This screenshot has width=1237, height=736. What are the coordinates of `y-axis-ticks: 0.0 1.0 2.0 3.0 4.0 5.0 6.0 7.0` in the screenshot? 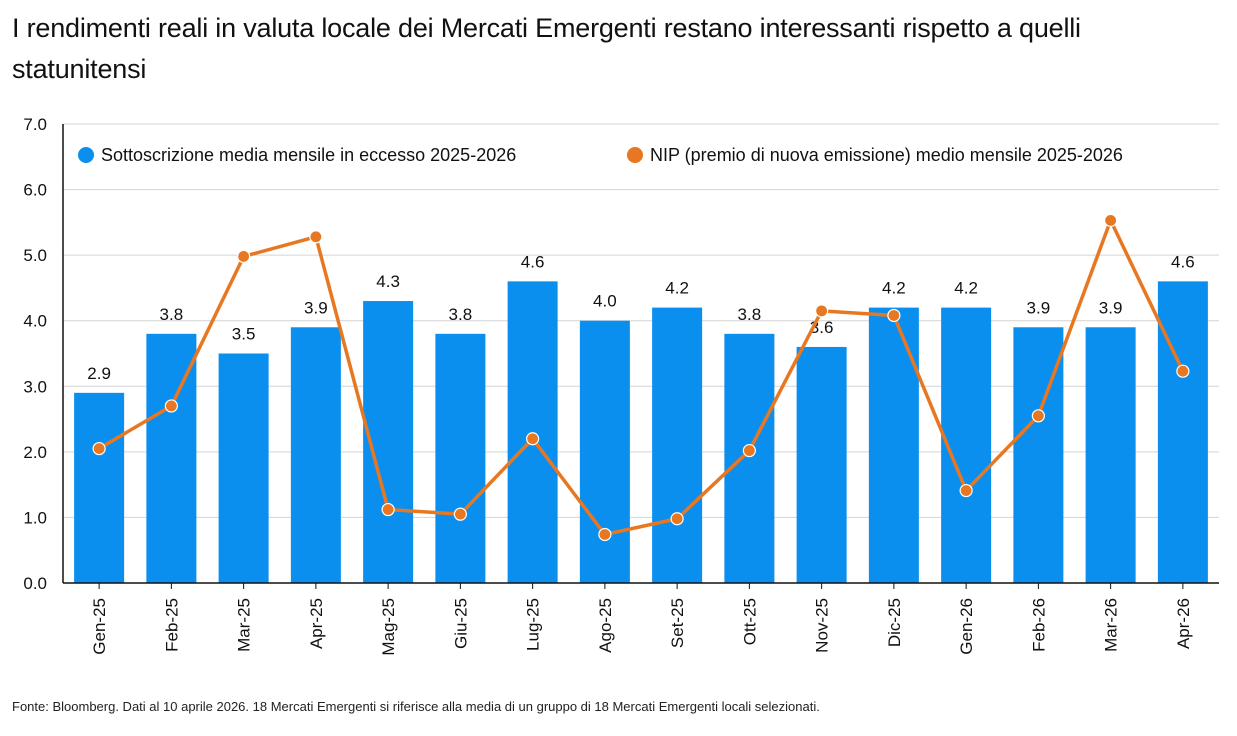 It's located at (35, 354).